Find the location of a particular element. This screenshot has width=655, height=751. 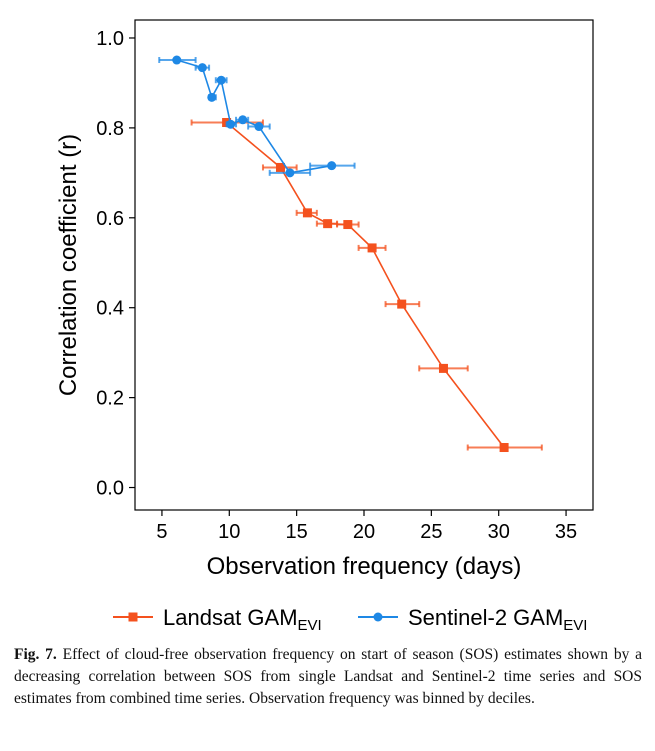

legend-label-landsat: Landsat GAMEVI is located at coordinates (242, 619).